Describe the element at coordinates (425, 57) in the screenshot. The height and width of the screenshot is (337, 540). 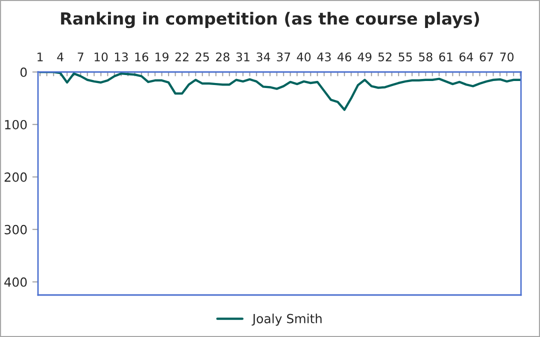
I see `x-tick-label: 58` at that location.